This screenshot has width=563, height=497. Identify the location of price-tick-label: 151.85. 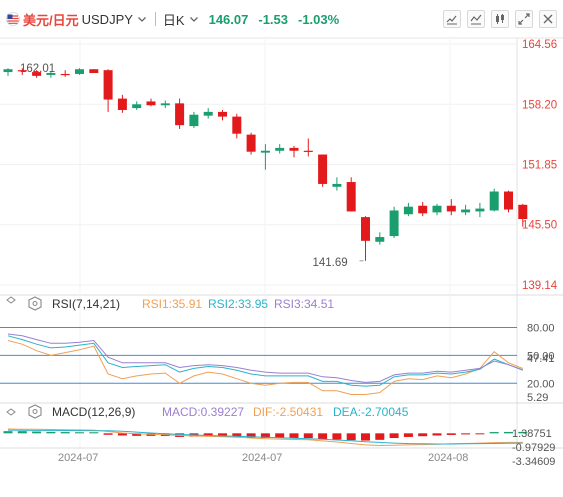
(539, 166).